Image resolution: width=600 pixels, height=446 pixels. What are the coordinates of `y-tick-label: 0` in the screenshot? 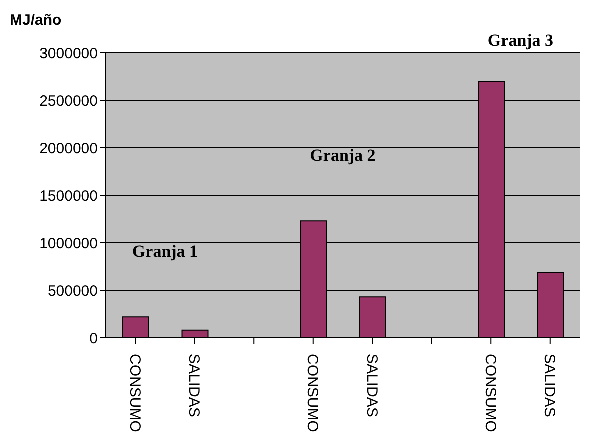 It's located at (94, 339).